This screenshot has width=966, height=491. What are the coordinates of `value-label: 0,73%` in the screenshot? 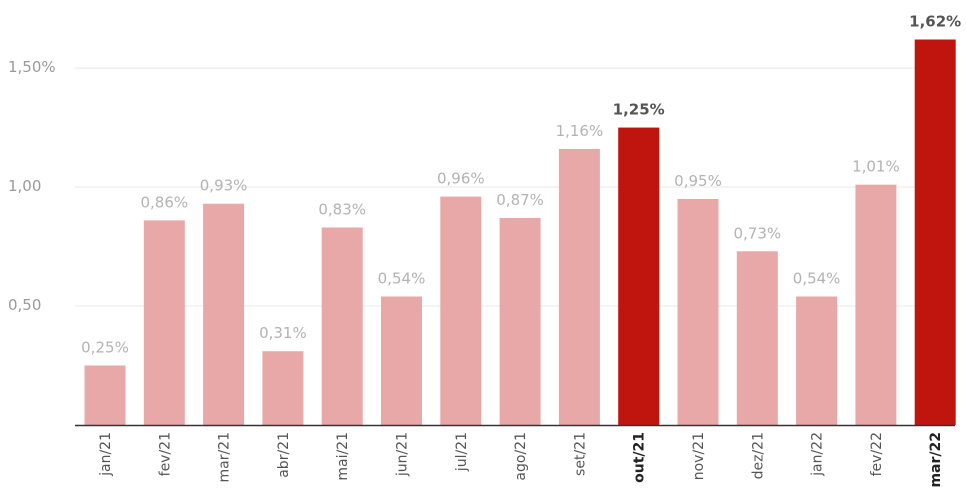 It's located at (757, 233).